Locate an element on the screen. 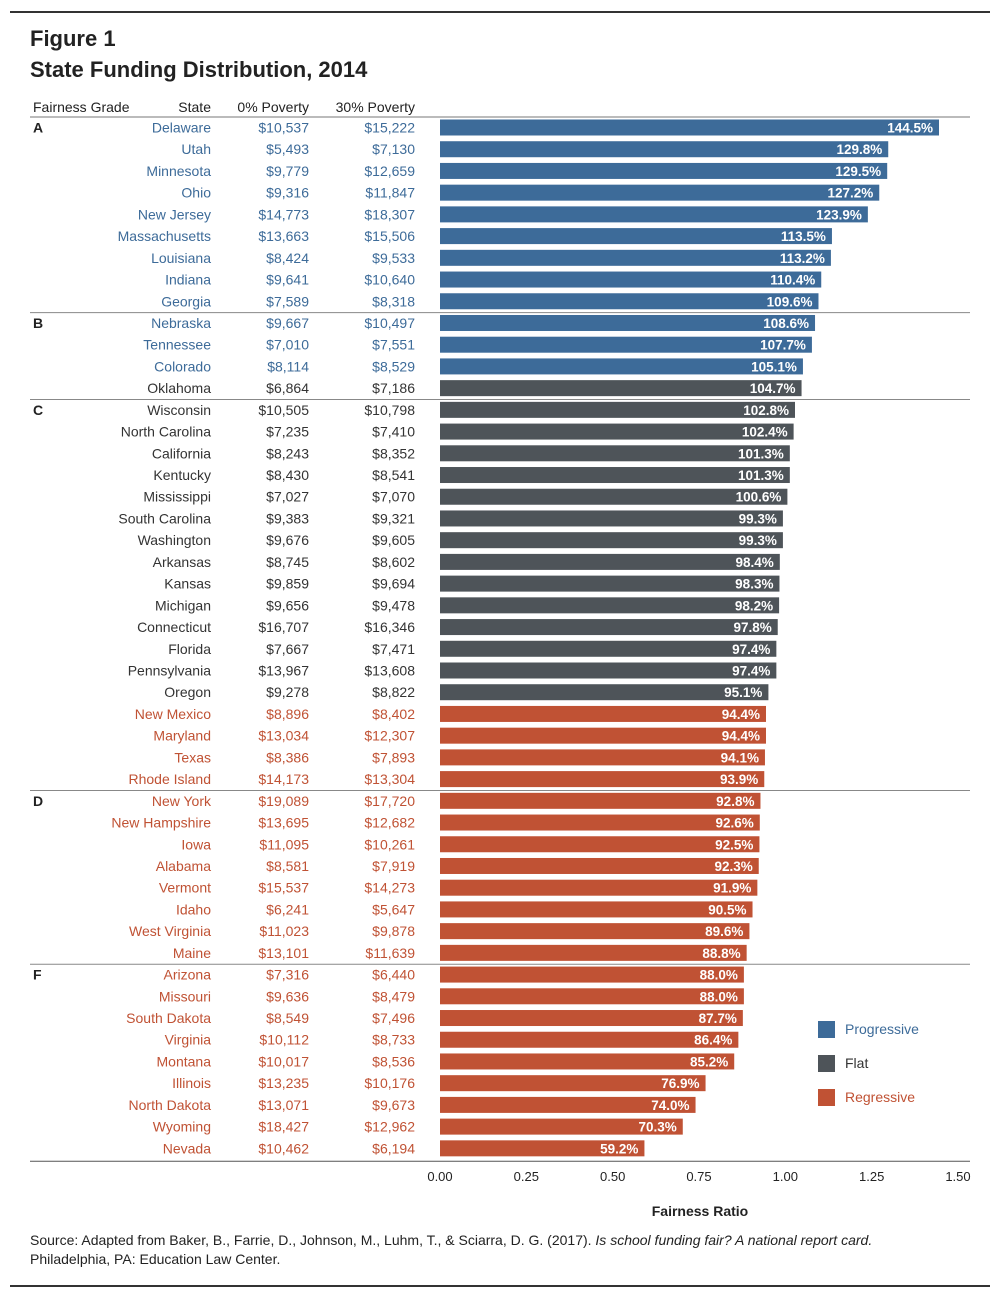 Image resolution: width=1000 pixels, height=1298 pixels. bar-value-label: 92.8% is located at coordinates (735, 801).